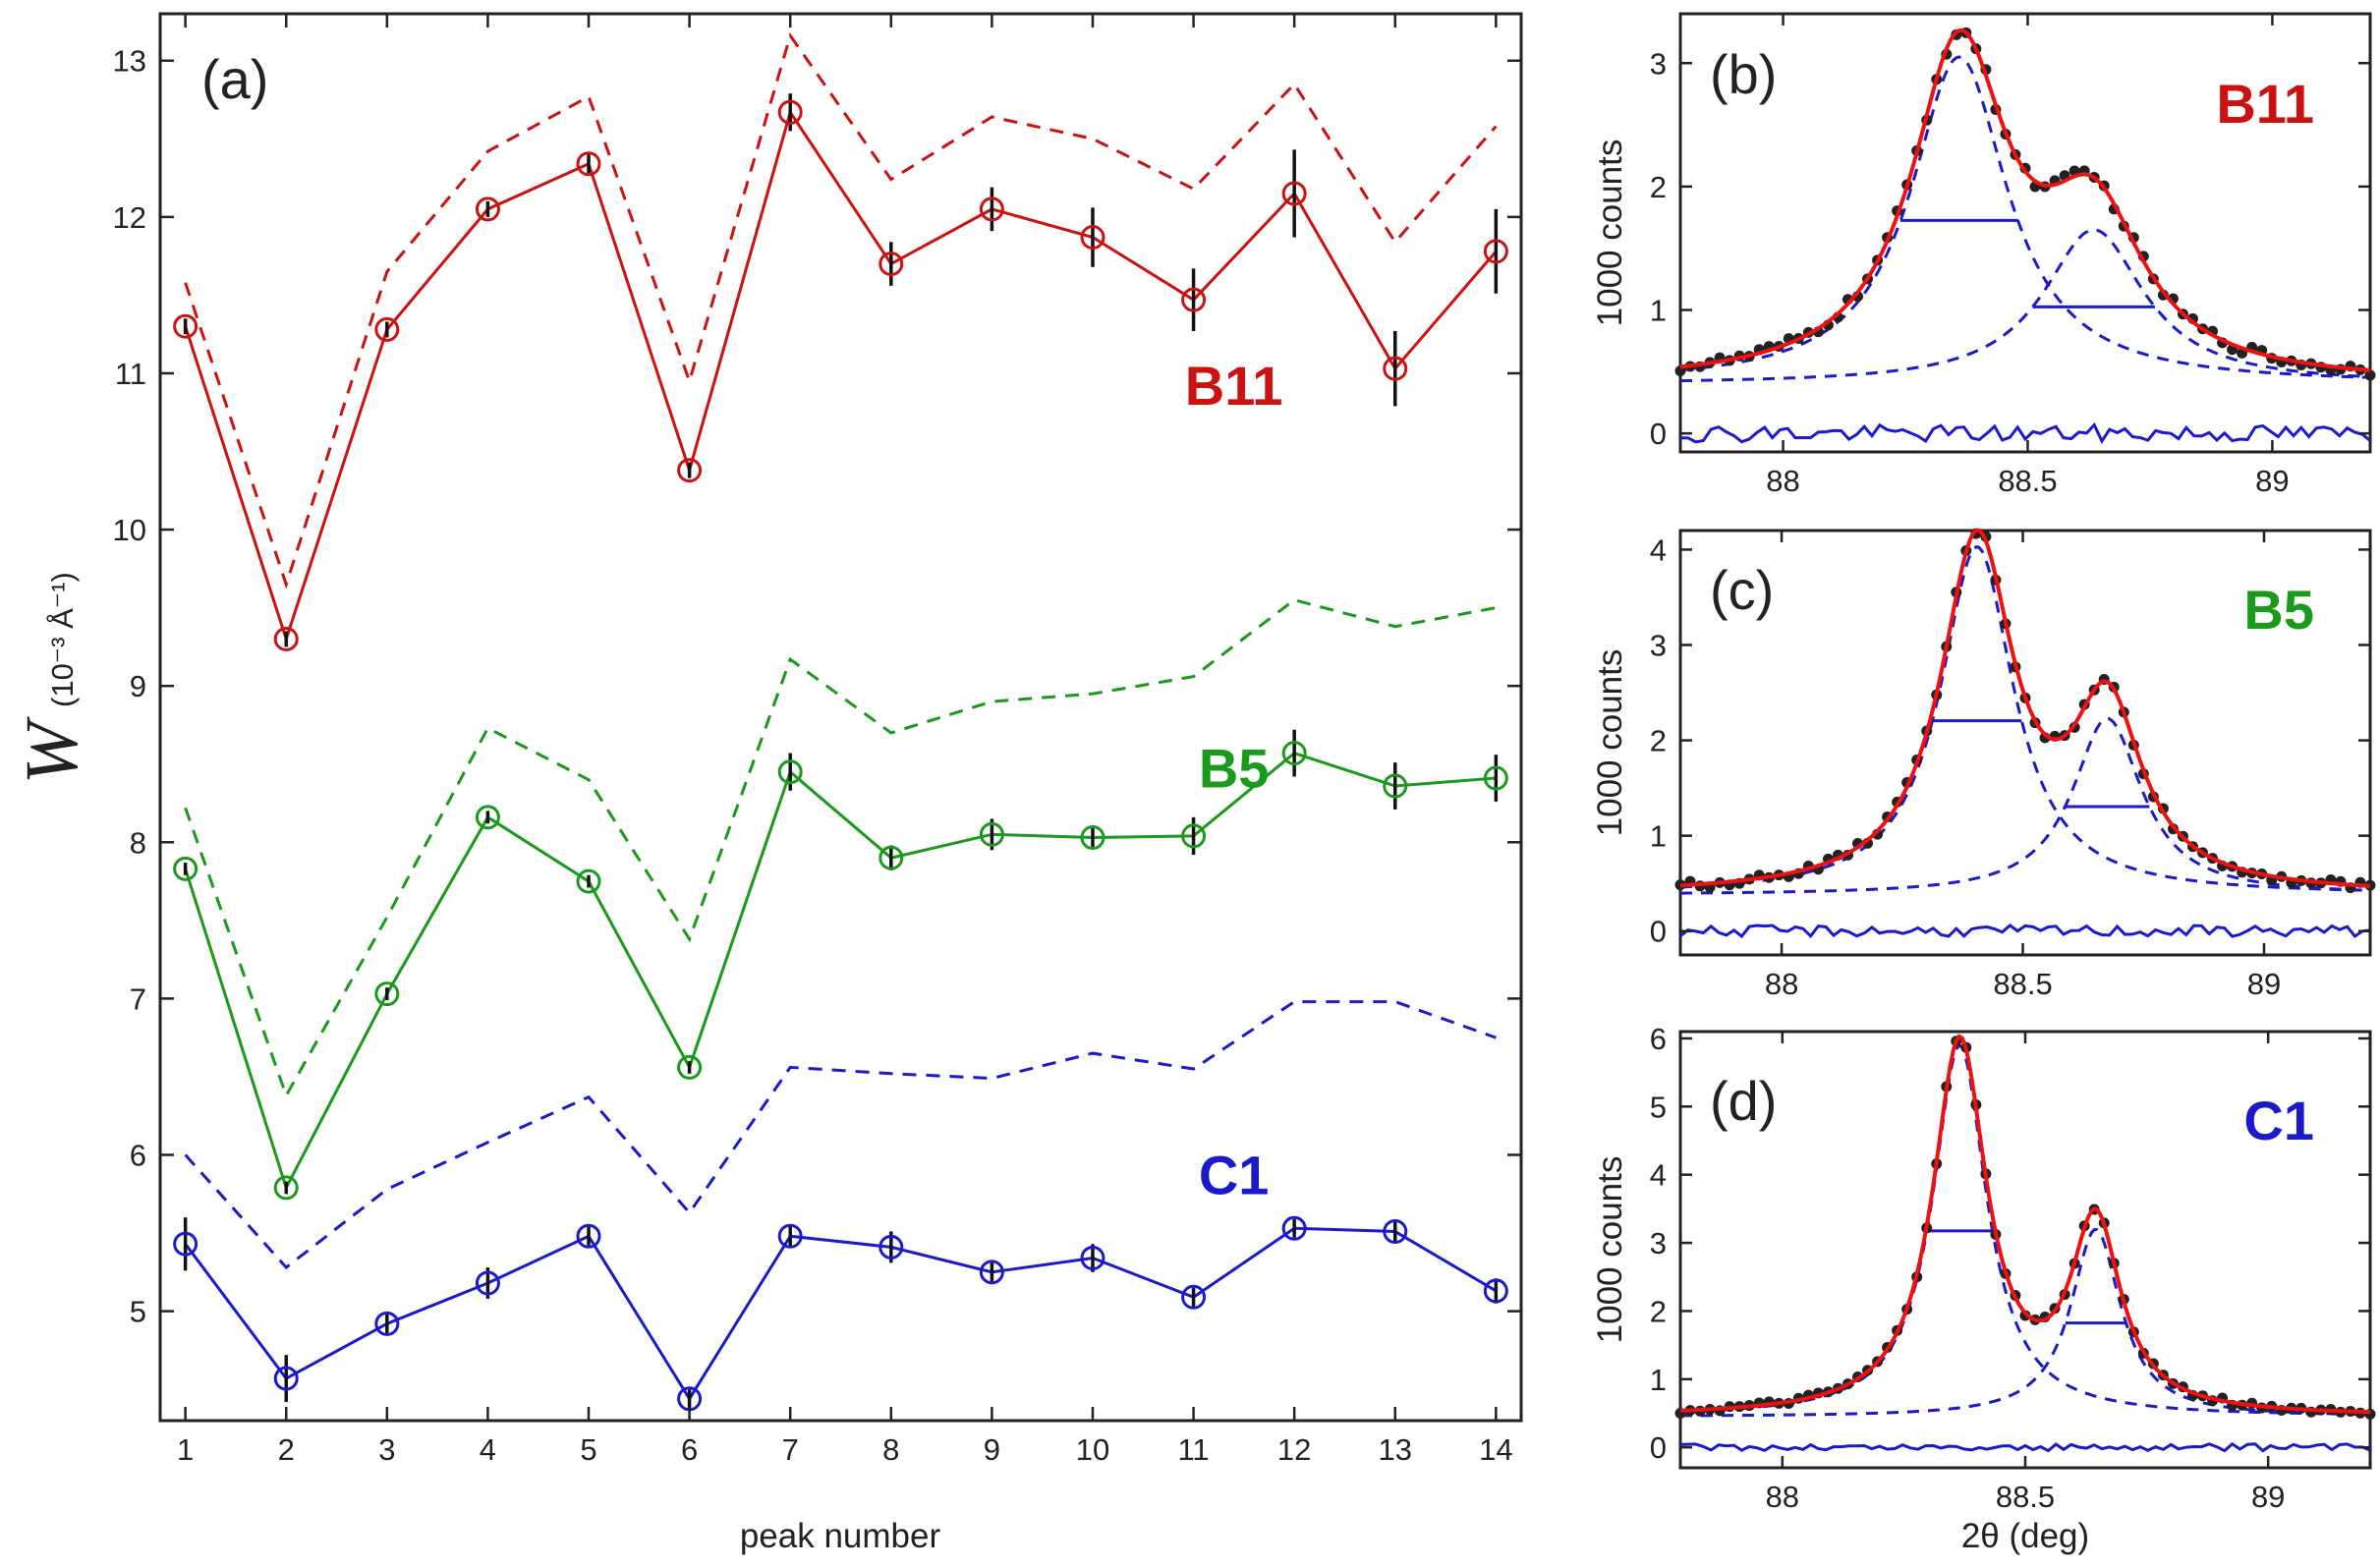  Describe the element at coordinates (2025, 1536) in the screenshot. I see `panel-d-x-axis-title: 2θ (deg)` at that location.